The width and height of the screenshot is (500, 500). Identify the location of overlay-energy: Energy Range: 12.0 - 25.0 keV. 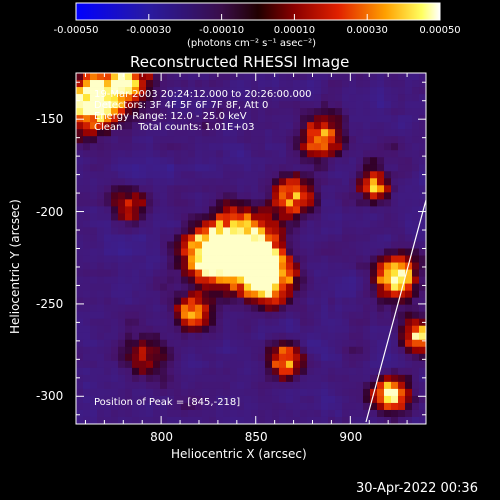
(170, 116).